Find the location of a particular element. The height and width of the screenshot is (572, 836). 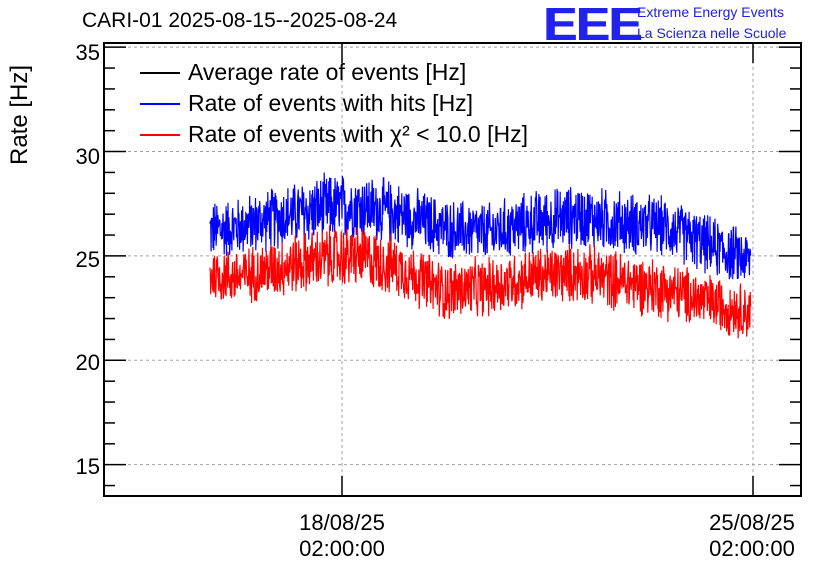

legend-item-hits: Rate of events with hits [Hz] is located at coordinates (306, 103).